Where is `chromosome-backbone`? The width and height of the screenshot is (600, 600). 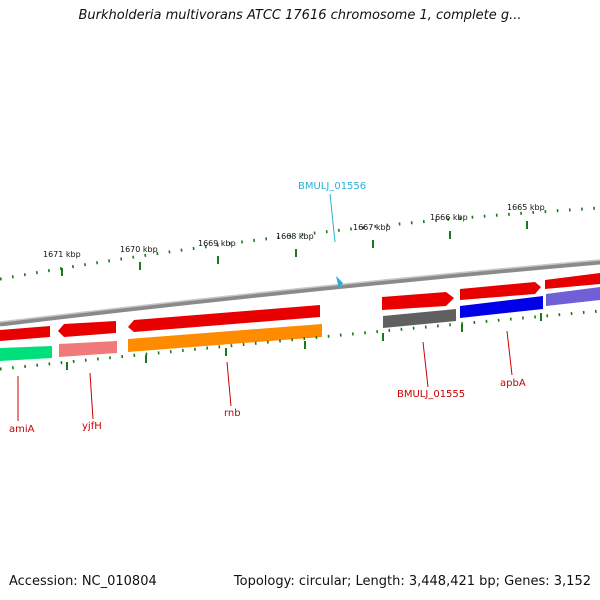
chromosome-backbone is located at coordinates (300, 293).